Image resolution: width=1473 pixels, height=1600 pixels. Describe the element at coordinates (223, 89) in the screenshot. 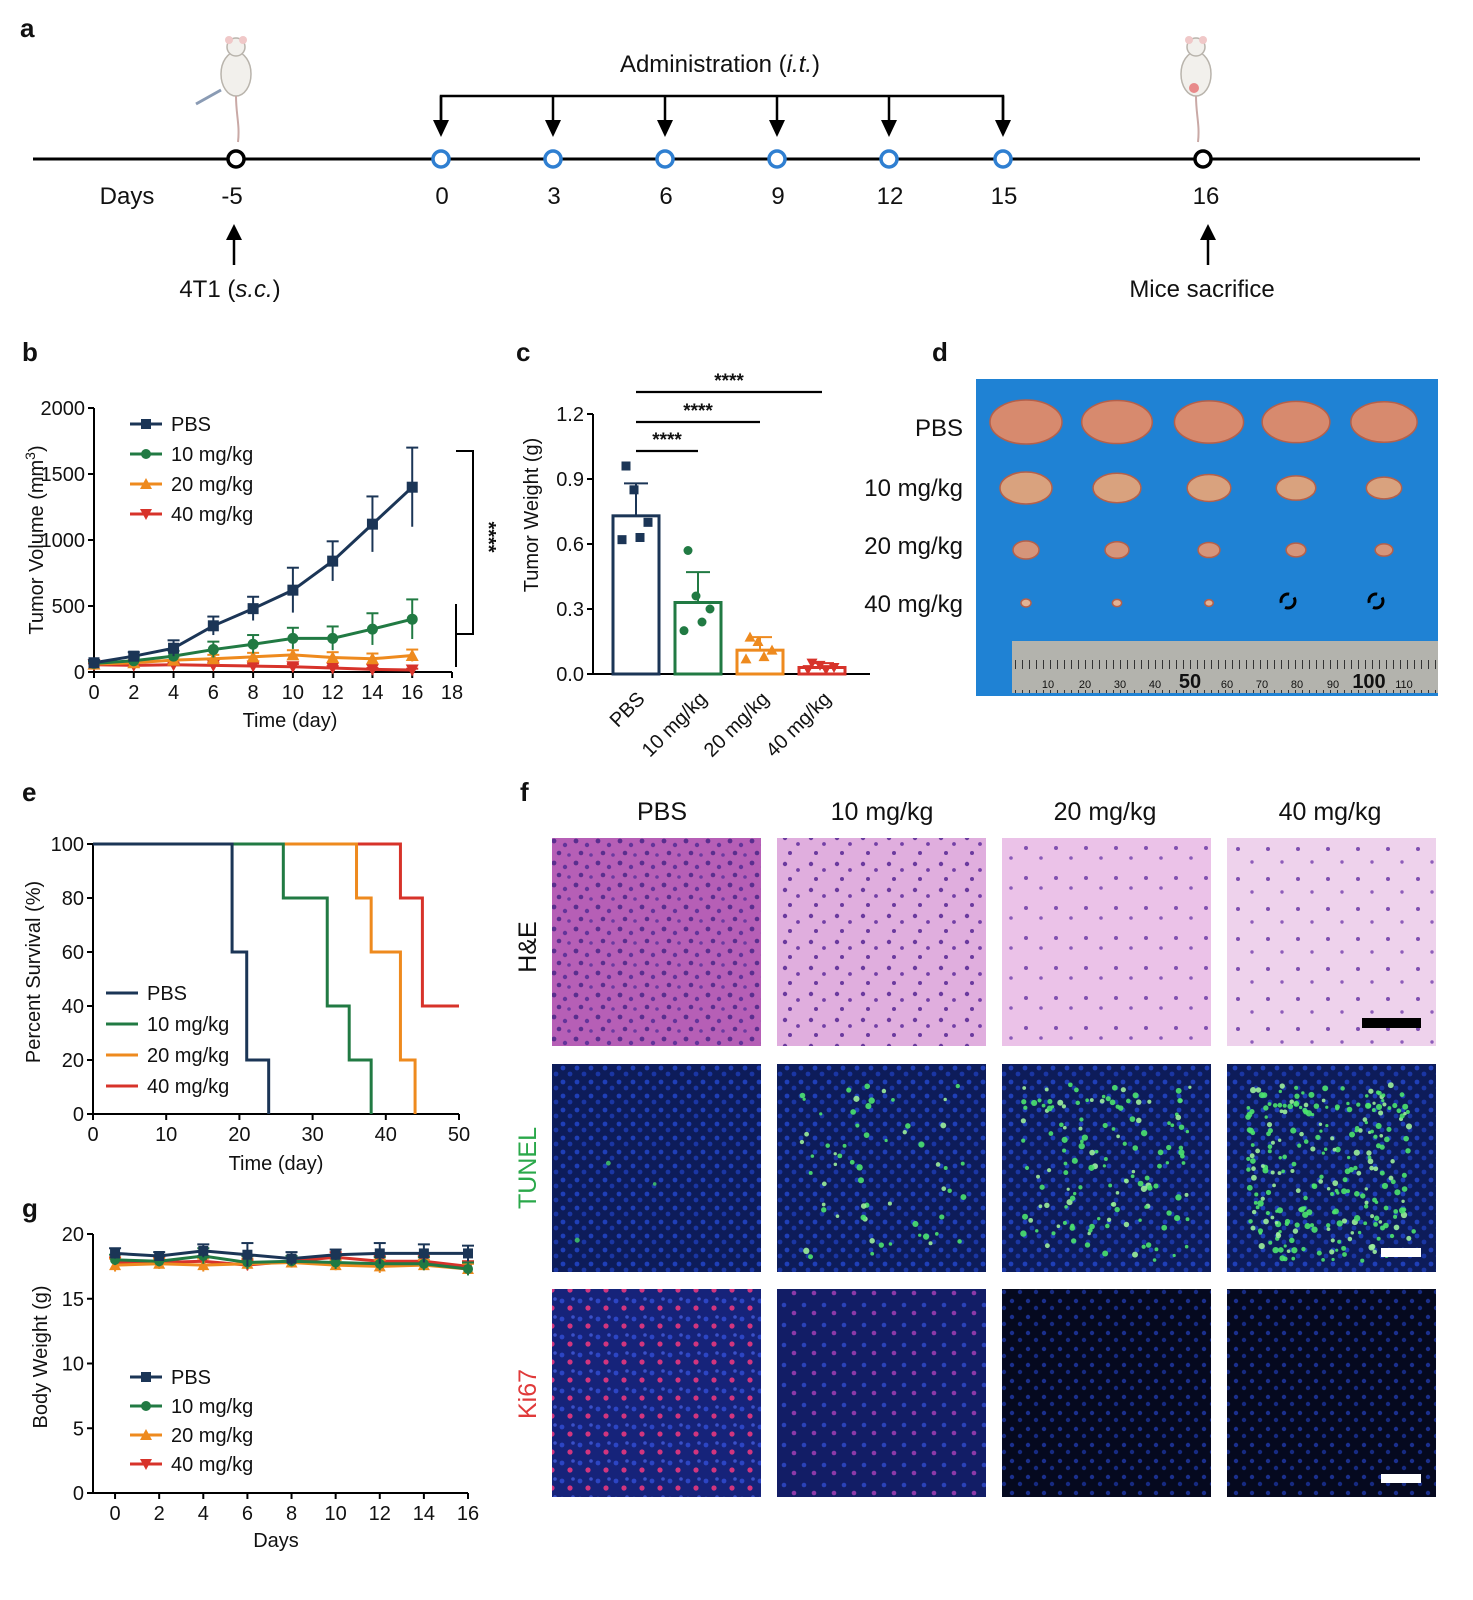

I see `mouse-injection-icon` at that location.